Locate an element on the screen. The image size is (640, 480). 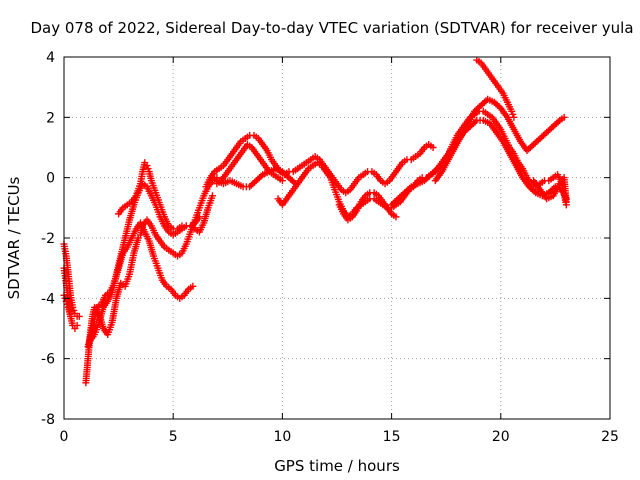
y-tick-label: 4 is located at coordinates (50, 58).